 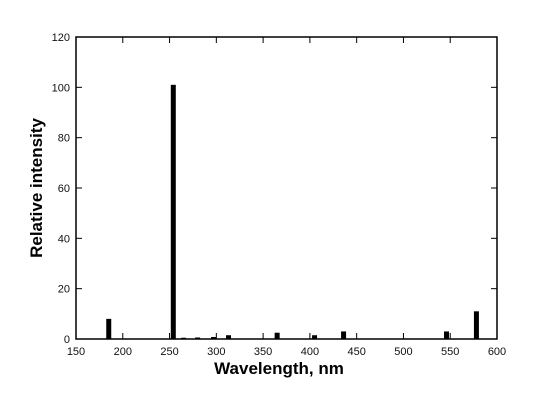 I want to click on y-axis-title: Relative intensity, so click(x=36, y=188).